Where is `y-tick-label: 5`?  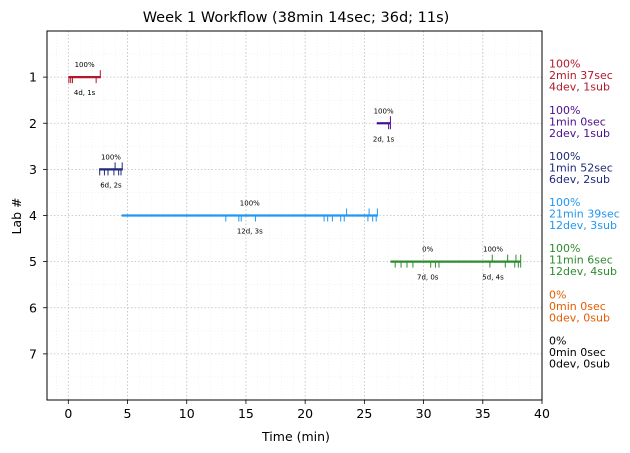 y-tick-label: 5 is located at coordinates (33, 261).